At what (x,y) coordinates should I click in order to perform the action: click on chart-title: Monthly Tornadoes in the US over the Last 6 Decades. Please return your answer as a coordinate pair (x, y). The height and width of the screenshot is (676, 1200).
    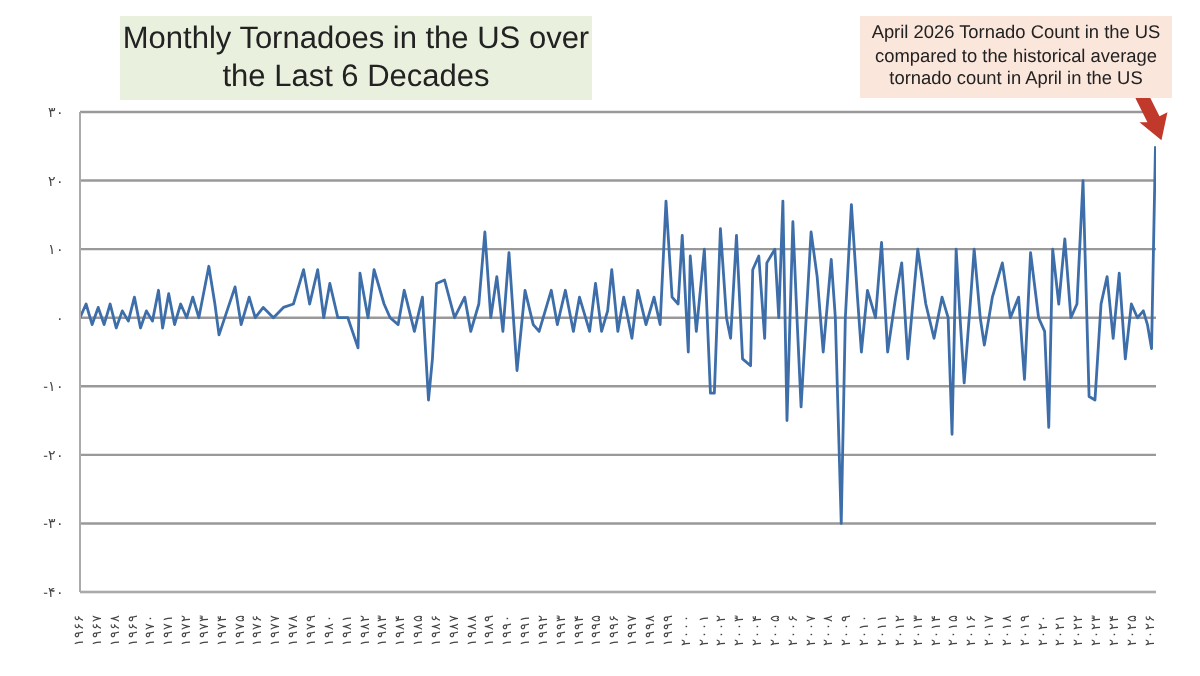
    Looking at the image, I should click on (356, 58).